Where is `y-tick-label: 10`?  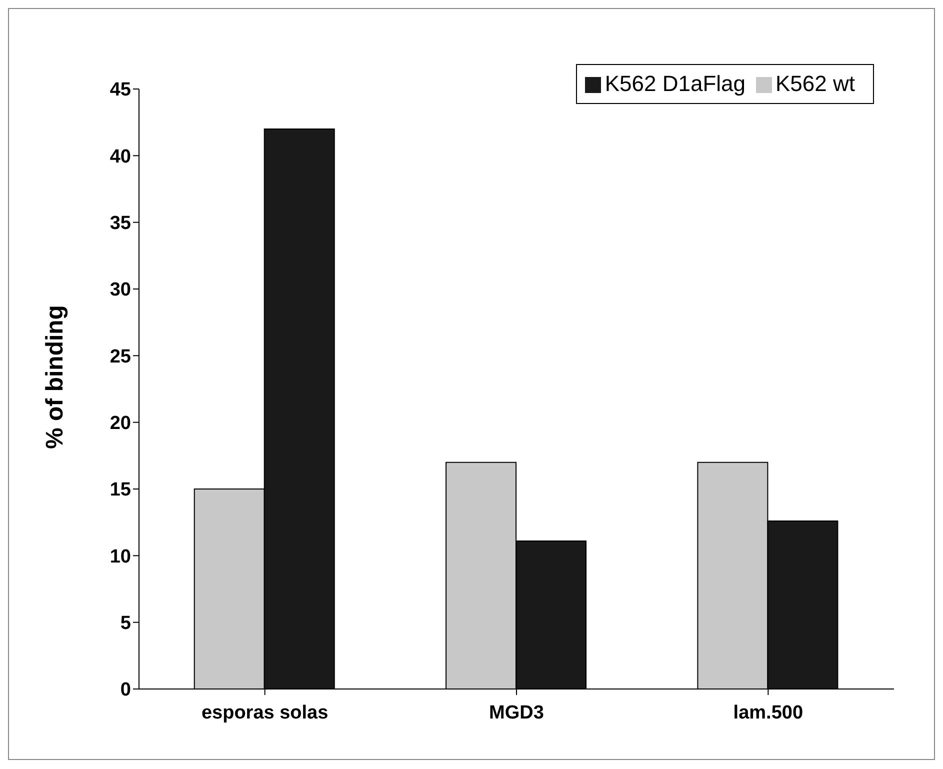 y-tick-label: 10 is located at coordinates (120, 557).